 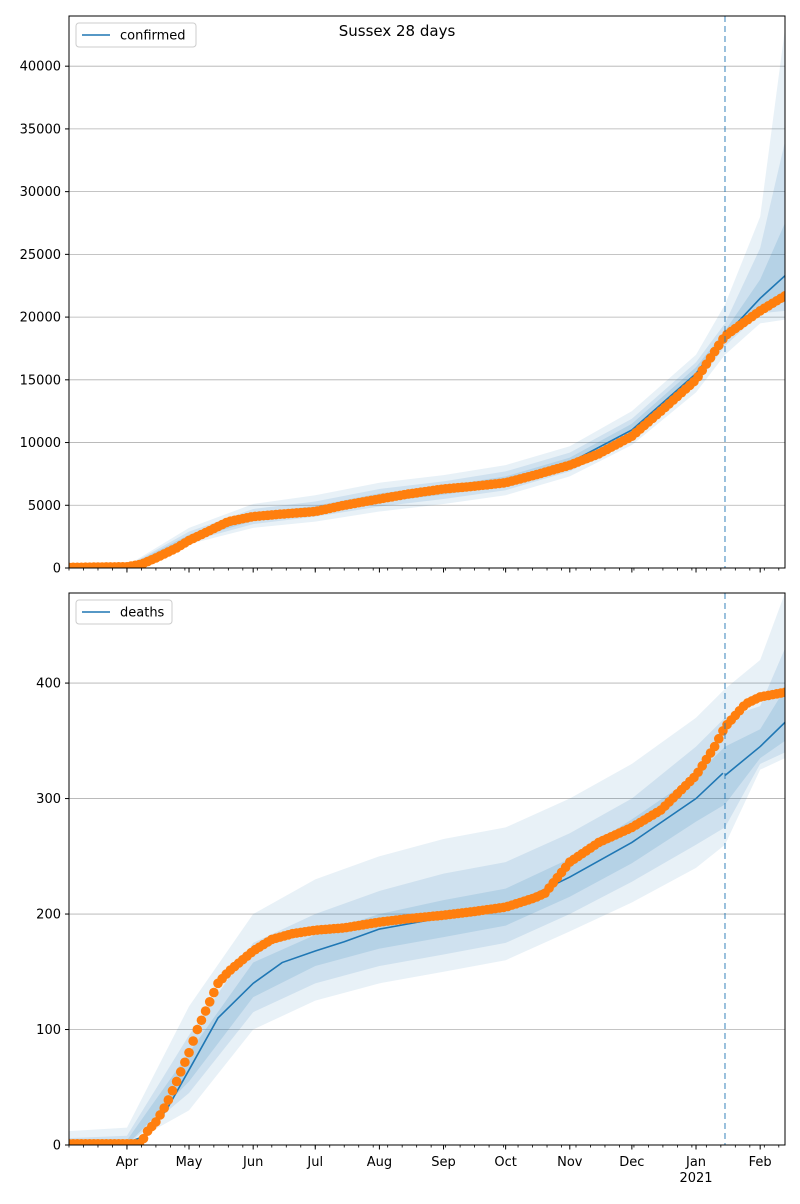 I want to click on y-tick-label: 30000, so click(x=40, y=192).